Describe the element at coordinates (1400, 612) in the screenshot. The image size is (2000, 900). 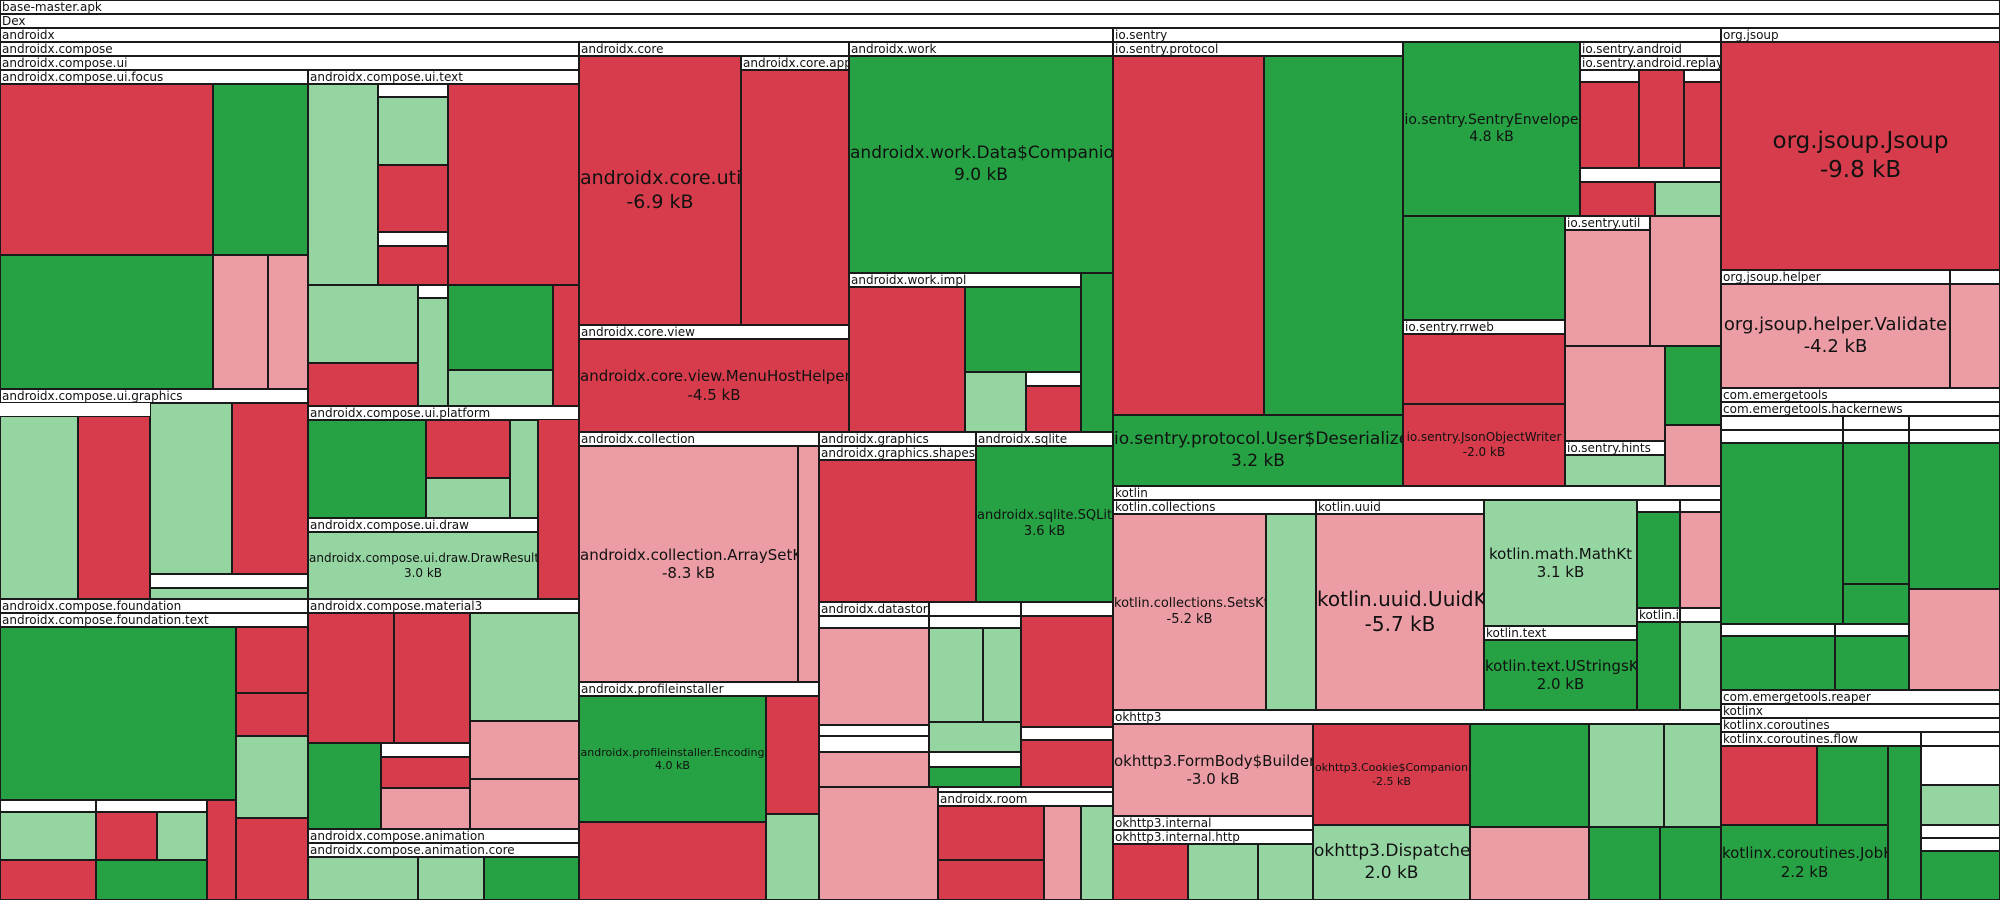
I see `treemap-cell-kotlin-uuid-uuidkt: kotlin.uuid.UuidKt -5.7 kB` at that location.